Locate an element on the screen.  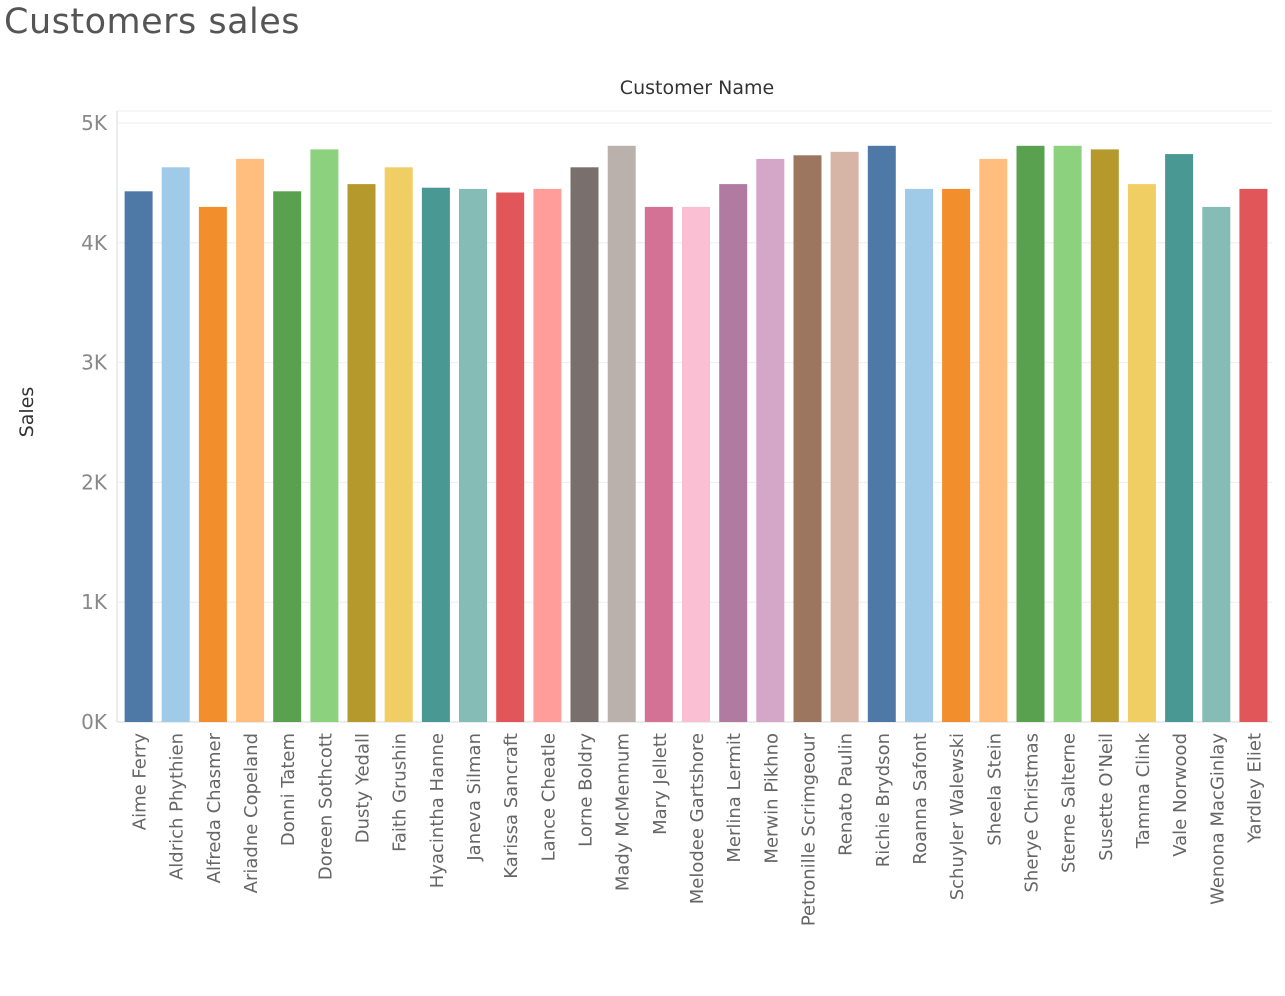
y-tick-label: 2K is located at coordinates (94, 482).